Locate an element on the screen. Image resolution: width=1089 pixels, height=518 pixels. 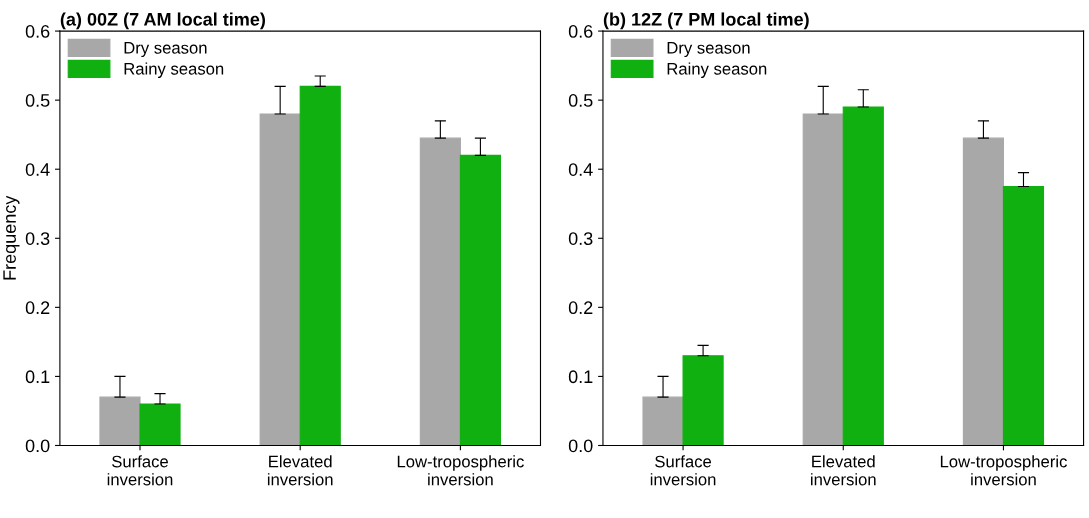
chart-title: (b) 12Z (7 PM local time) is located at coordinates (706, 21).